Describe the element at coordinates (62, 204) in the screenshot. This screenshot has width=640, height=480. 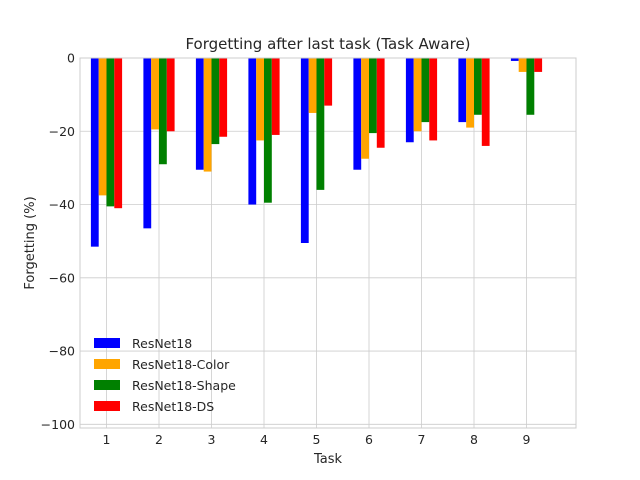
I see `y-tick-label: −40` at that location.